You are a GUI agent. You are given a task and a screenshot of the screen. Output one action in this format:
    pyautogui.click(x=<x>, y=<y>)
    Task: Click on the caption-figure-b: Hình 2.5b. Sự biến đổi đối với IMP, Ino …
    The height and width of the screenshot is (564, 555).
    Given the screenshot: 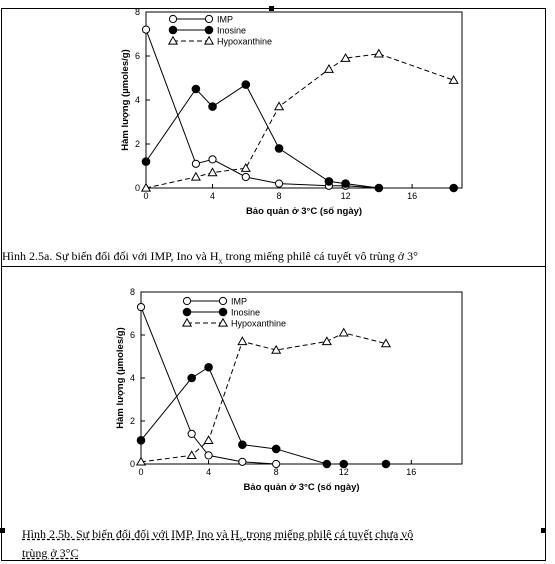 What is the action you would take?
    pyautogui.click(x=218, y=544)
    